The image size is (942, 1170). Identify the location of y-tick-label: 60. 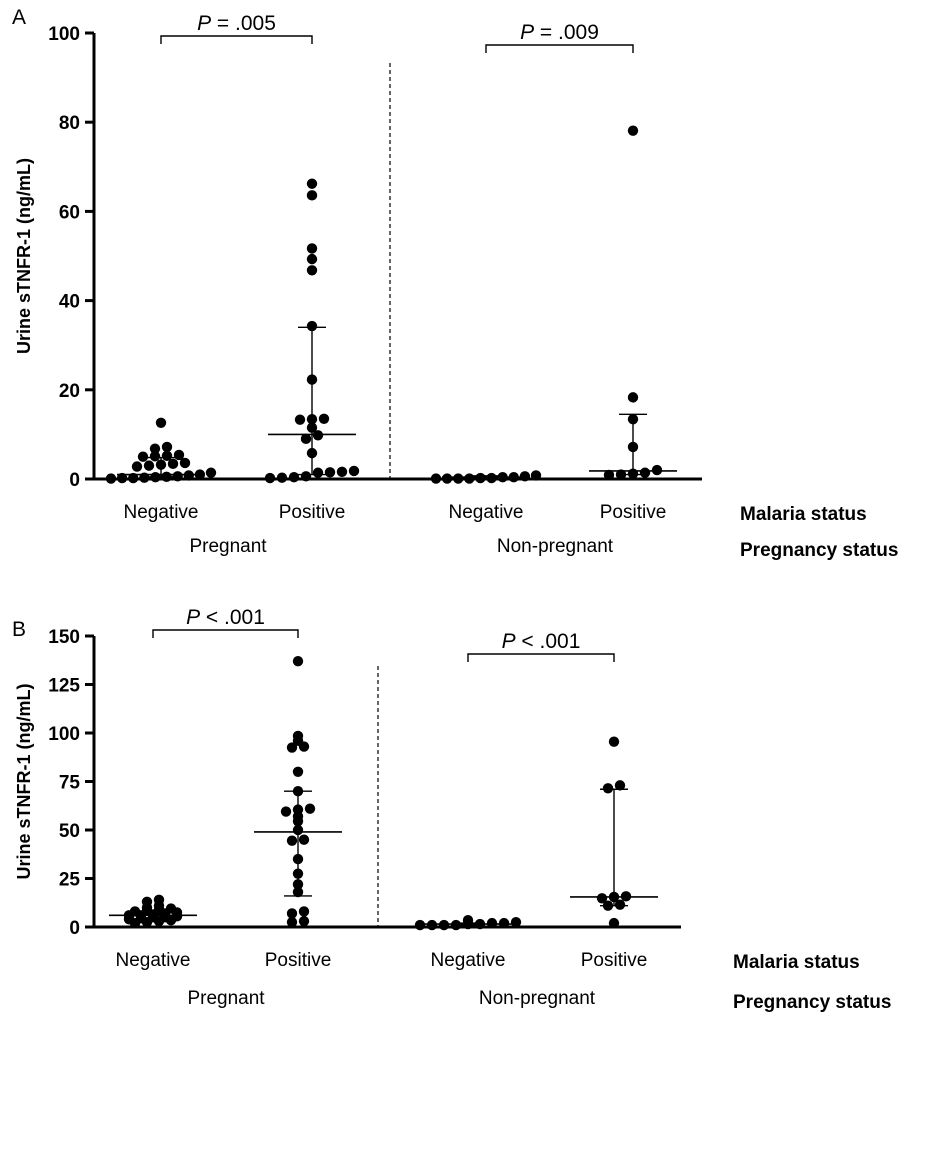
(69, 212).